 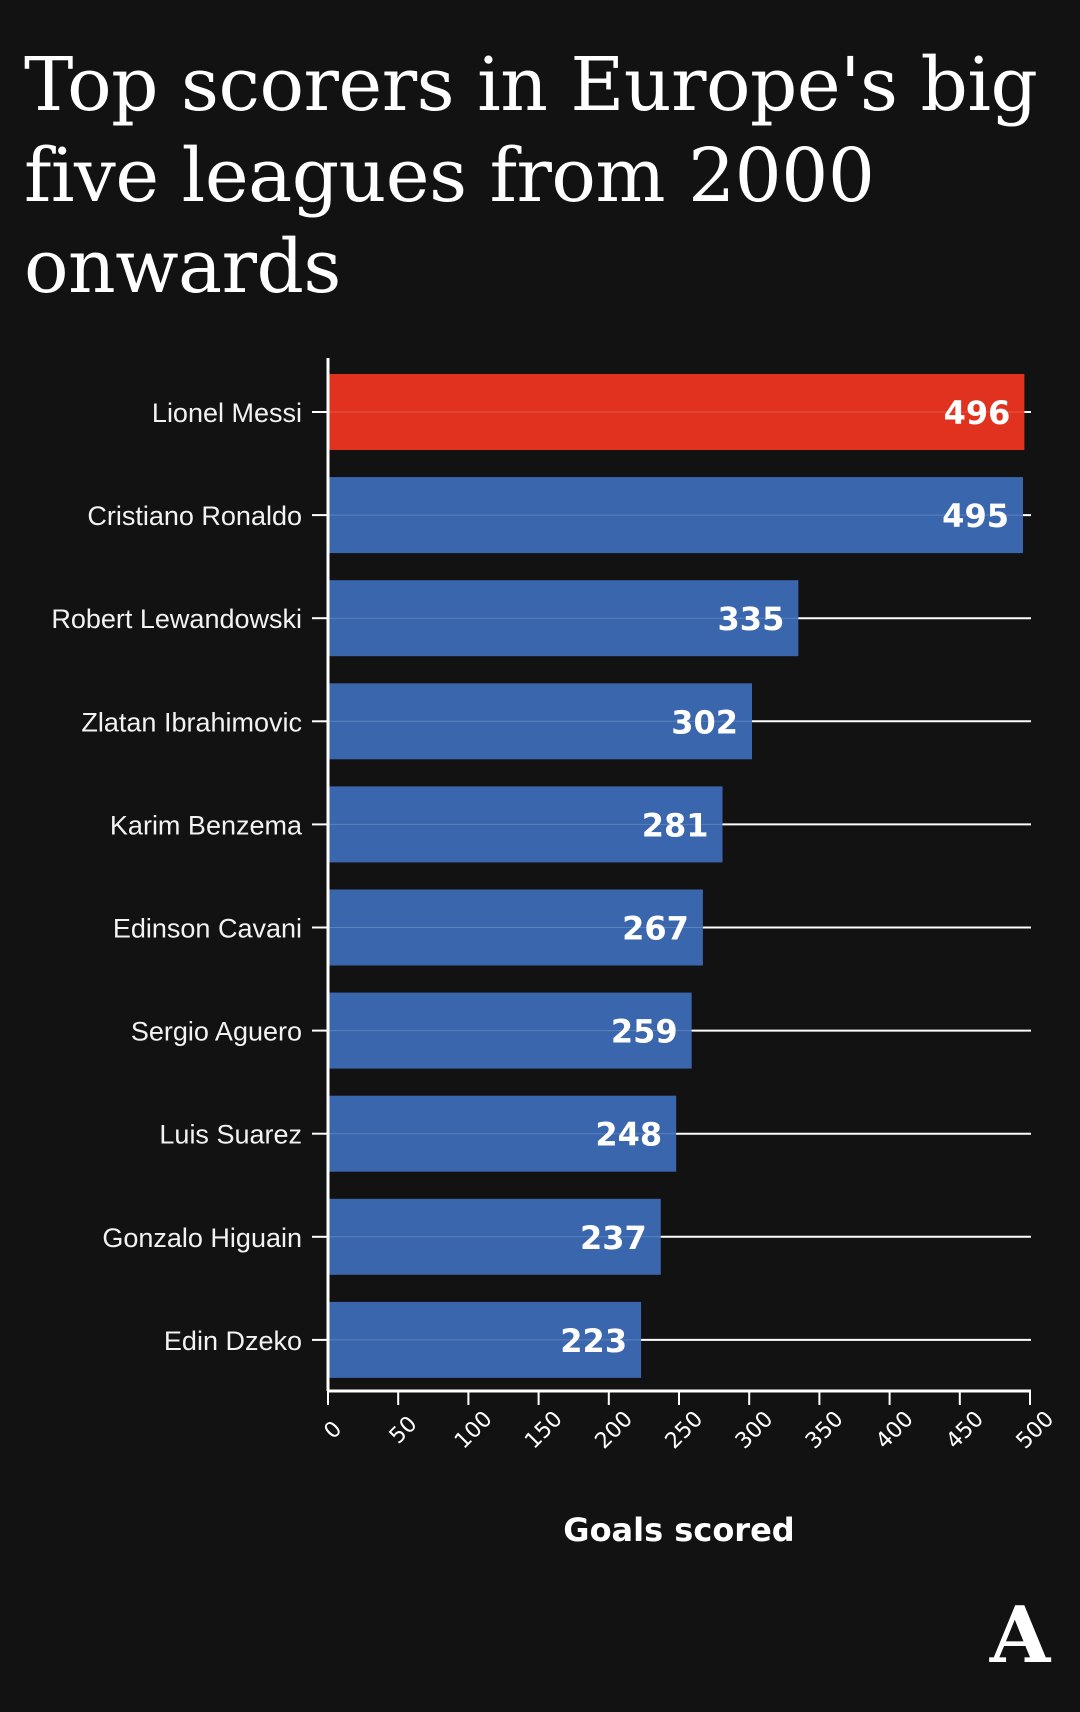 I want to click on category-label: Luis Suarez, so click(x=230, y=1135).